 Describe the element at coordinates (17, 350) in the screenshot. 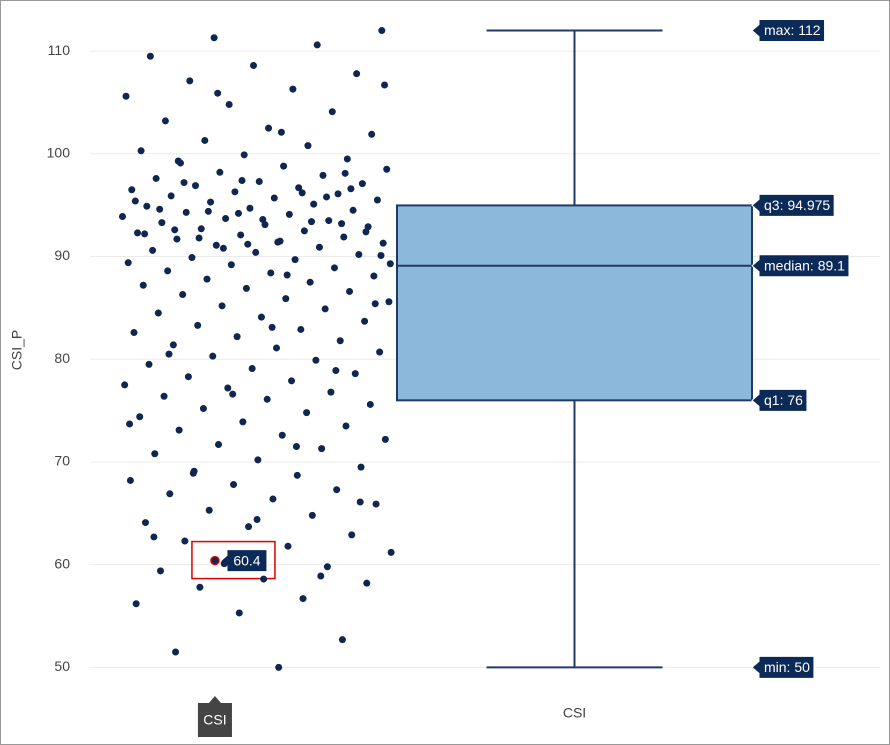

I see `y-axis-label: CSI_P` at that location.